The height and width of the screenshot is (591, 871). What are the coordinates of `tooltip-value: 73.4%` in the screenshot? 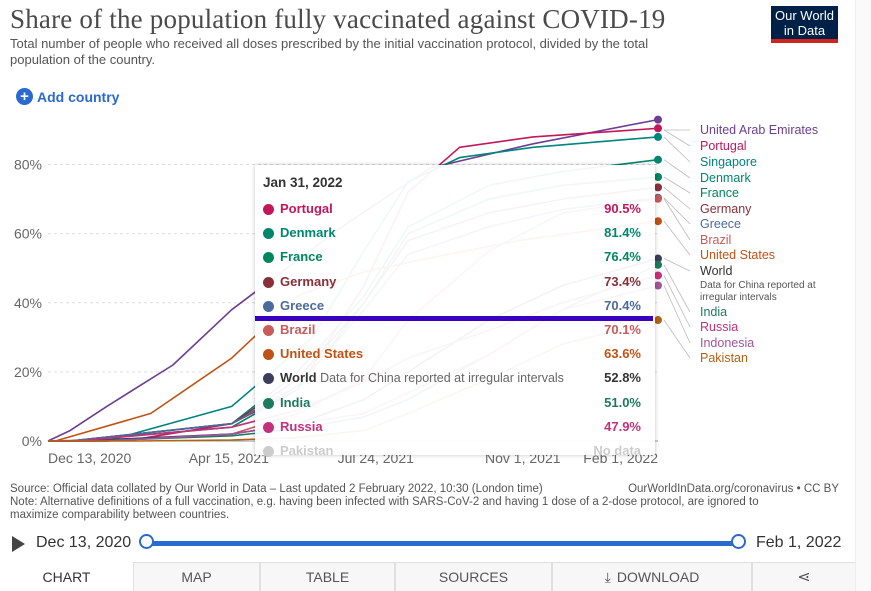 It's located at (622, 281).